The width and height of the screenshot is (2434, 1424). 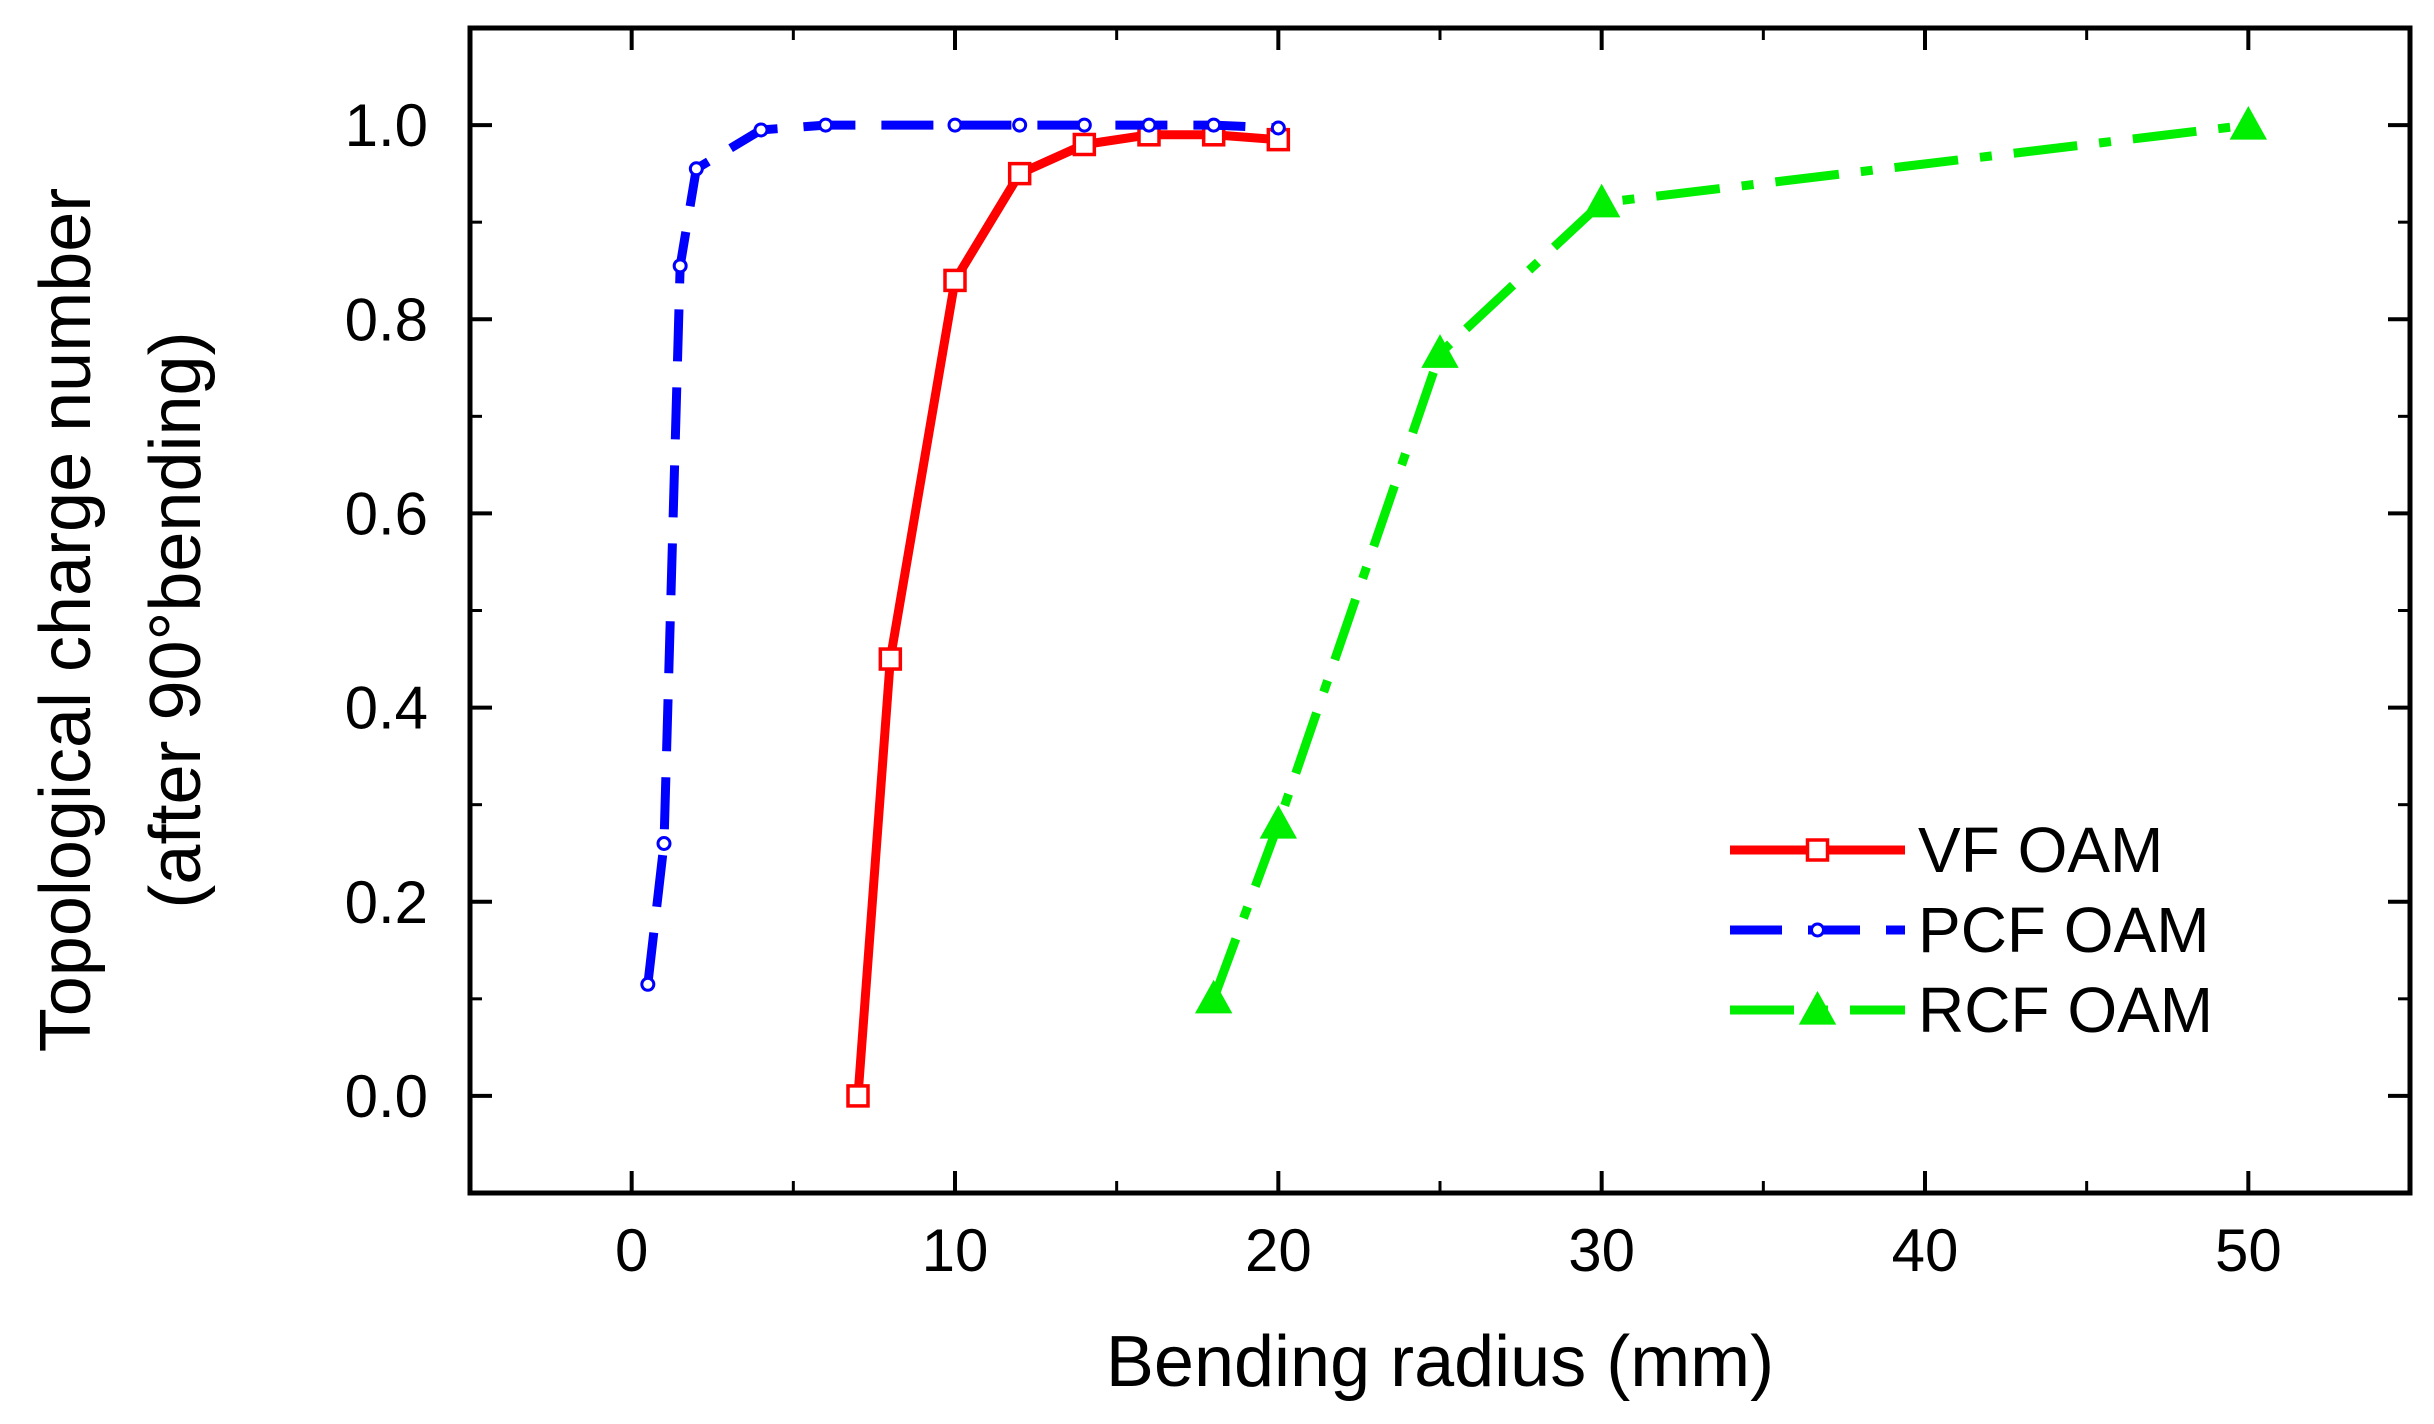 What do you see at coordinates (1601, 1250) in the screenshot?
I see `x-tick-label: 30` at bounding box center [1601, 1250].